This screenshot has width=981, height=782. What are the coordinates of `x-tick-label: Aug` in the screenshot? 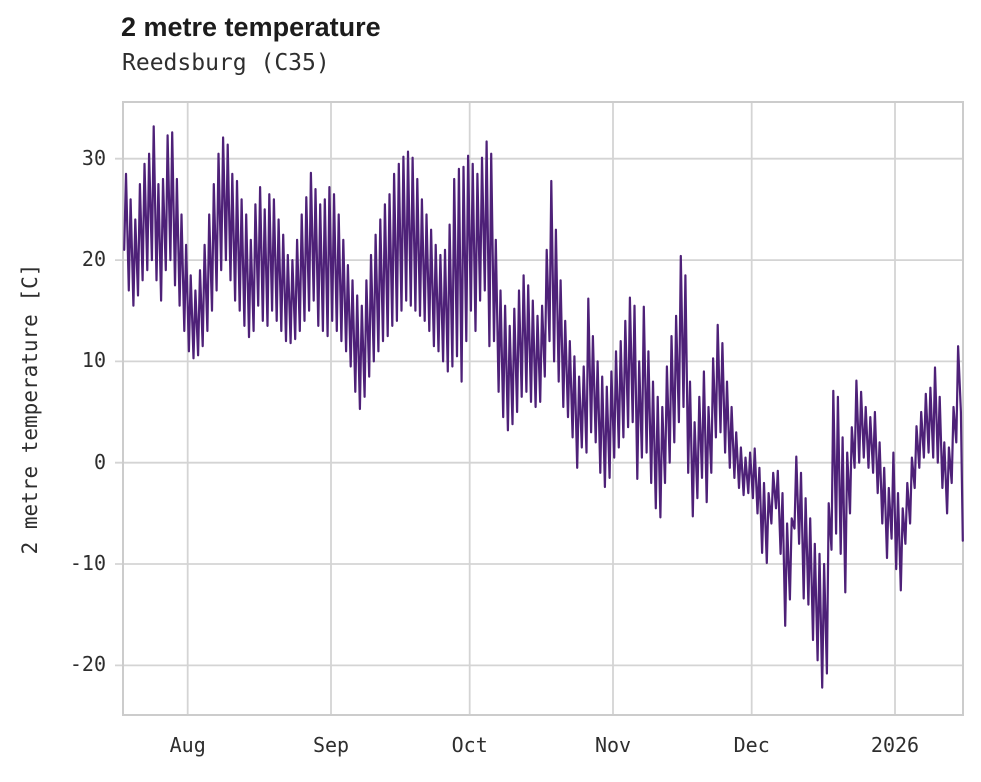 It's located at (187, 745).